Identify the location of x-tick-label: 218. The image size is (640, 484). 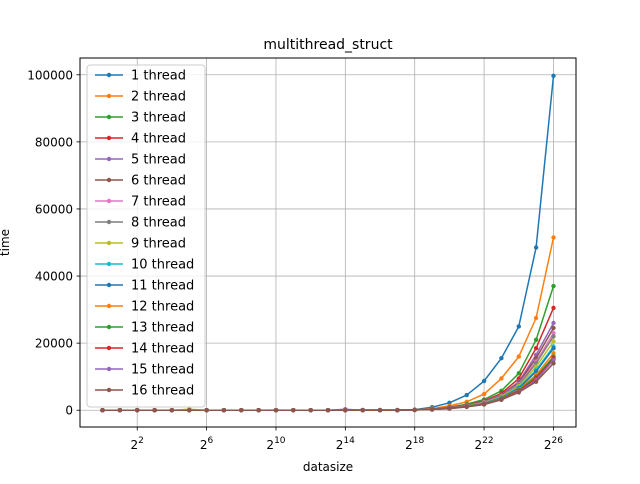
(414, 444).